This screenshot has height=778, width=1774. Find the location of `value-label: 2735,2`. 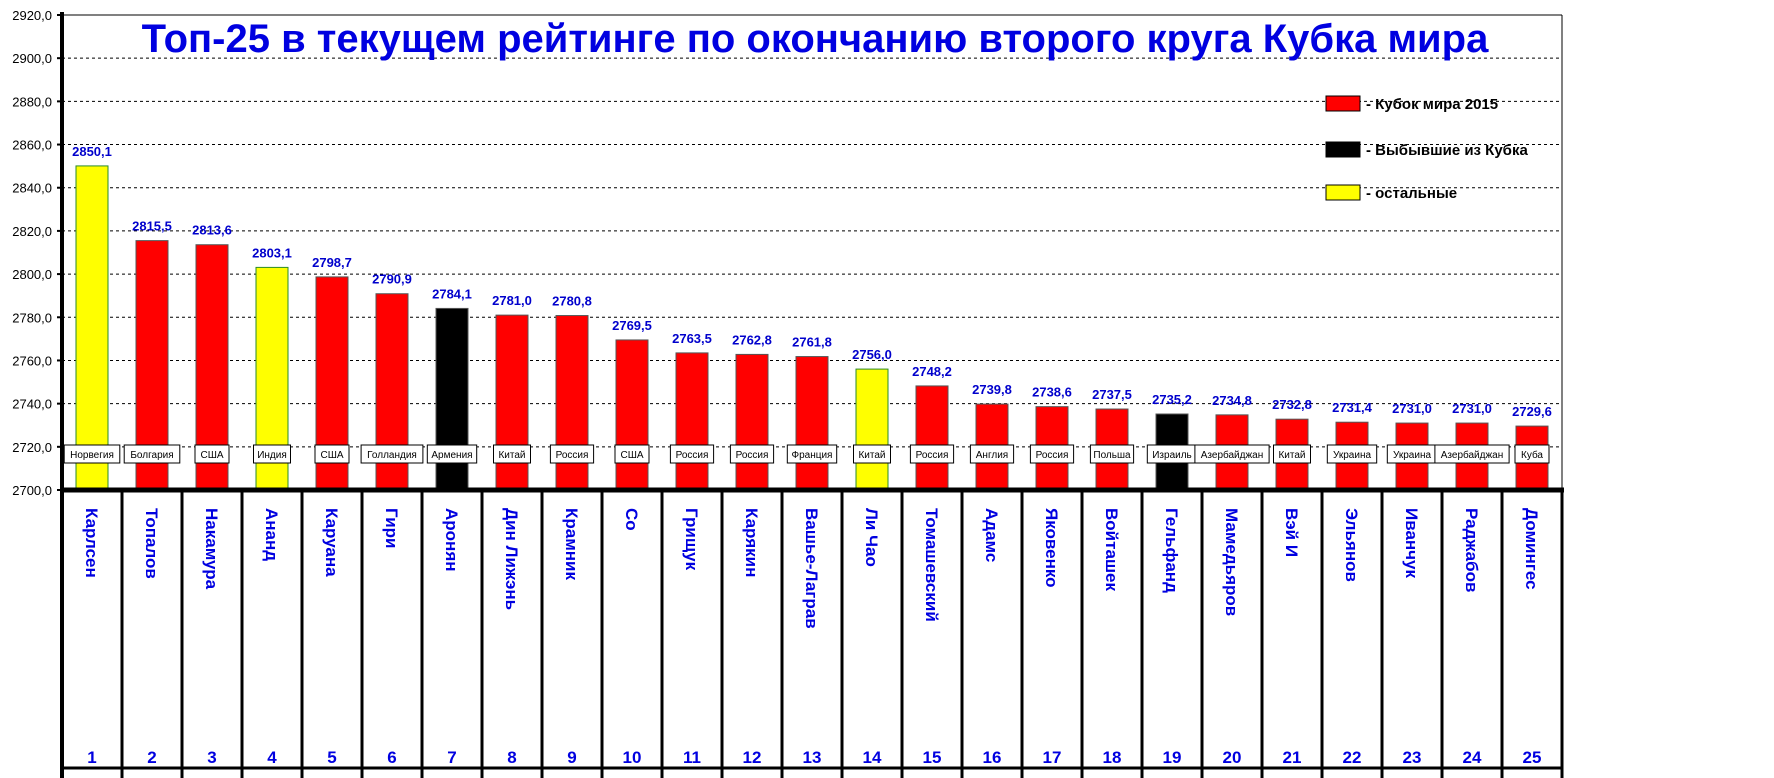

value-label: 2735,2 is located at coordinates (1172, 399).